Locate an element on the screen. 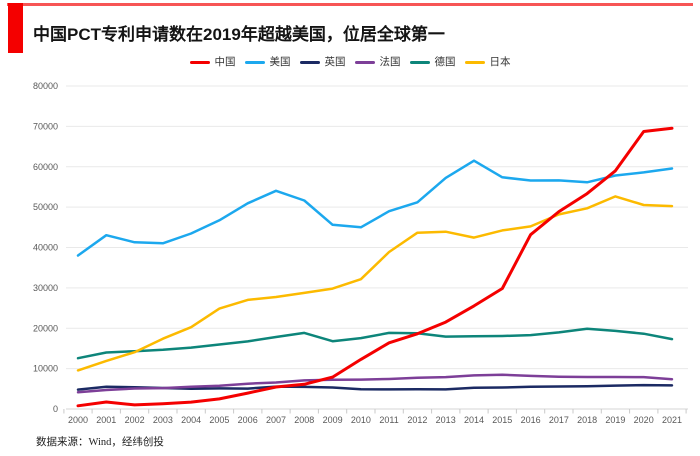 The width and height of the screenshot is (700, 456). chart-legend: 中国 美国 英国 法国 德国 日本 is located at coordinates (350, 62).